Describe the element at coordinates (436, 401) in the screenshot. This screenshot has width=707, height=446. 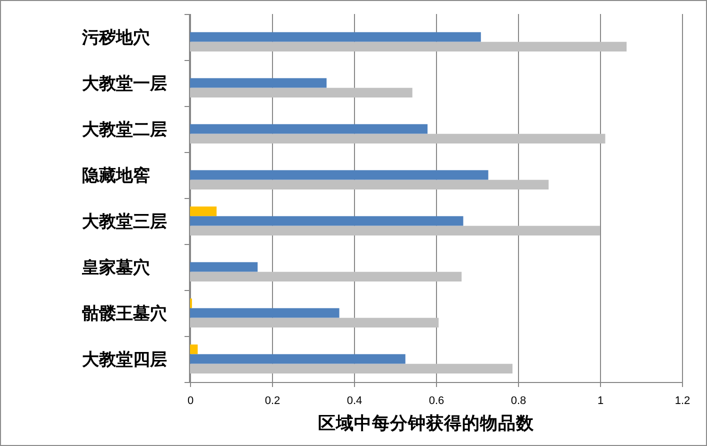
I see `x-tick-label: 0.6` at that location.